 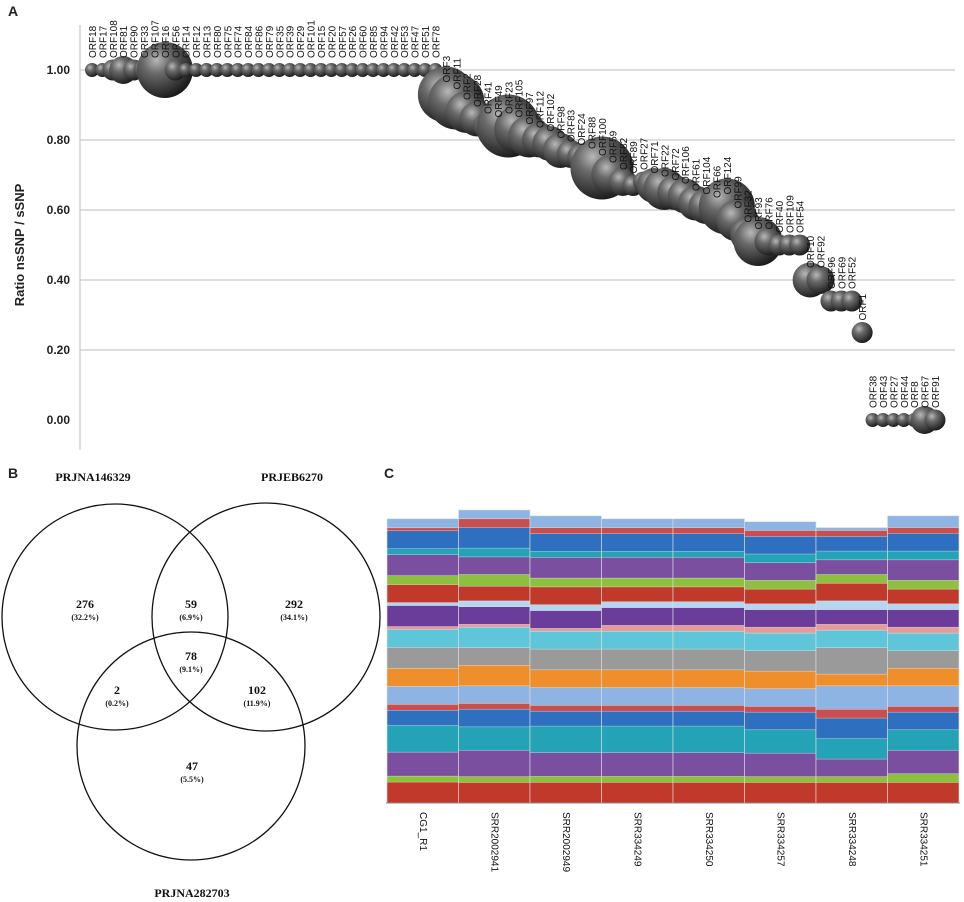 I want to click on orf-label: ORF105, so click(x=520, y=98).